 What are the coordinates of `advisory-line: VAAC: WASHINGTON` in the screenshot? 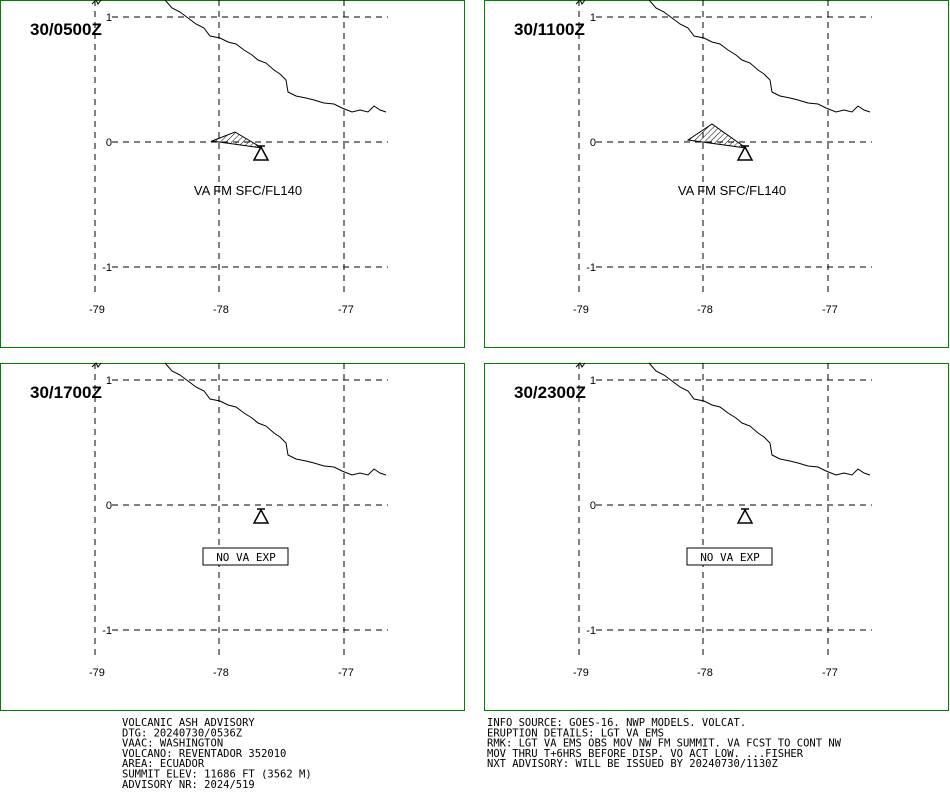 It's located at (172, 744).